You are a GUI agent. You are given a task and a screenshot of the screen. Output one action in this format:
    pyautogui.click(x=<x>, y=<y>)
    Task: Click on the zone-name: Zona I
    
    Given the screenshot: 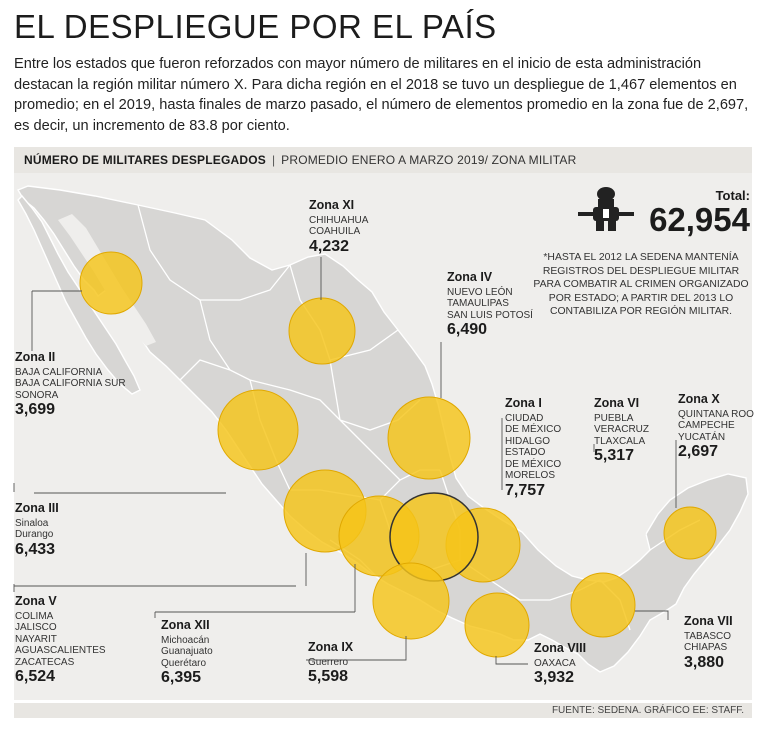 What is the action you would take?
    pyautogui.click(x=523, y=403)
    